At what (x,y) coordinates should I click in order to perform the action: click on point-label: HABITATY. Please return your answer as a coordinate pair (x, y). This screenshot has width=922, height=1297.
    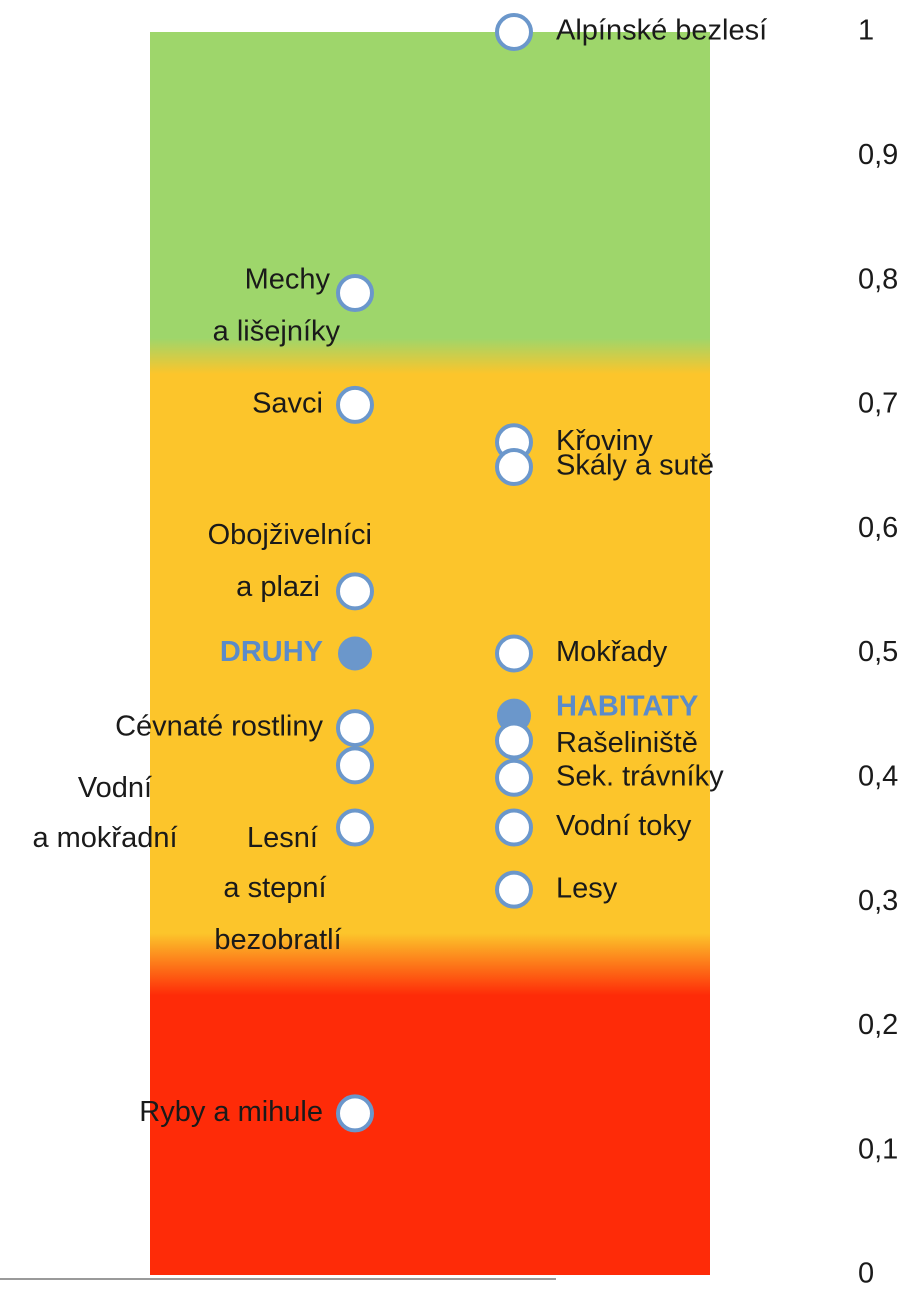
    Looking at the image, I should click on (627, 706).